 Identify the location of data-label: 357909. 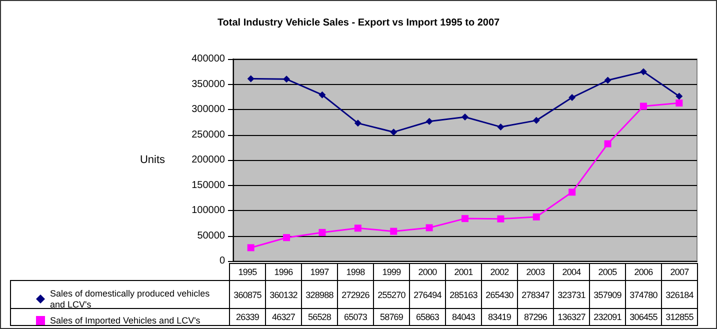
(608, 294).